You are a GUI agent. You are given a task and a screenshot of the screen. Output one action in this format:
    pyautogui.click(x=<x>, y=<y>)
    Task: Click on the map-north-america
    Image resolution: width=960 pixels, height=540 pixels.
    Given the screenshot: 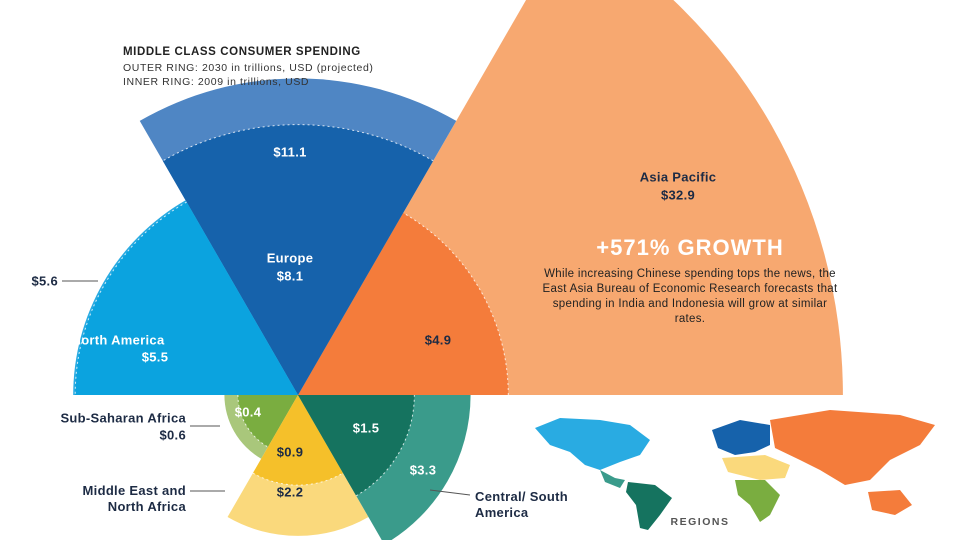 What is the action you would take?
    pyautogui.click(x=592, y=444)
    